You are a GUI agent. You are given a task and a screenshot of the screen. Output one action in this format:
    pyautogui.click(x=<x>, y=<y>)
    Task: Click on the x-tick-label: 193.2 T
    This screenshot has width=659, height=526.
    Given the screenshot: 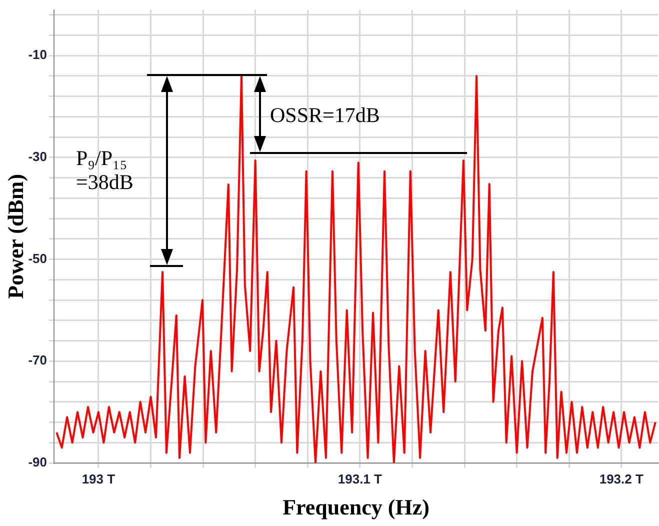 What is the action you would take?
    pyautogui.click(x=621, y=478)
    